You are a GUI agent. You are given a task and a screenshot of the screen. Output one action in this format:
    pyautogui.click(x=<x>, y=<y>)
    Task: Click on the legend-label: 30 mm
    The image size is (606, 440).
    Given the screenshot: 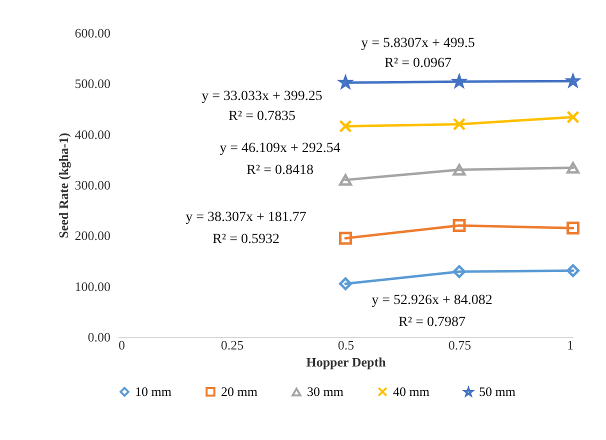 What is the action you would take?
    pyautogui.click(x=325, y=392)
    